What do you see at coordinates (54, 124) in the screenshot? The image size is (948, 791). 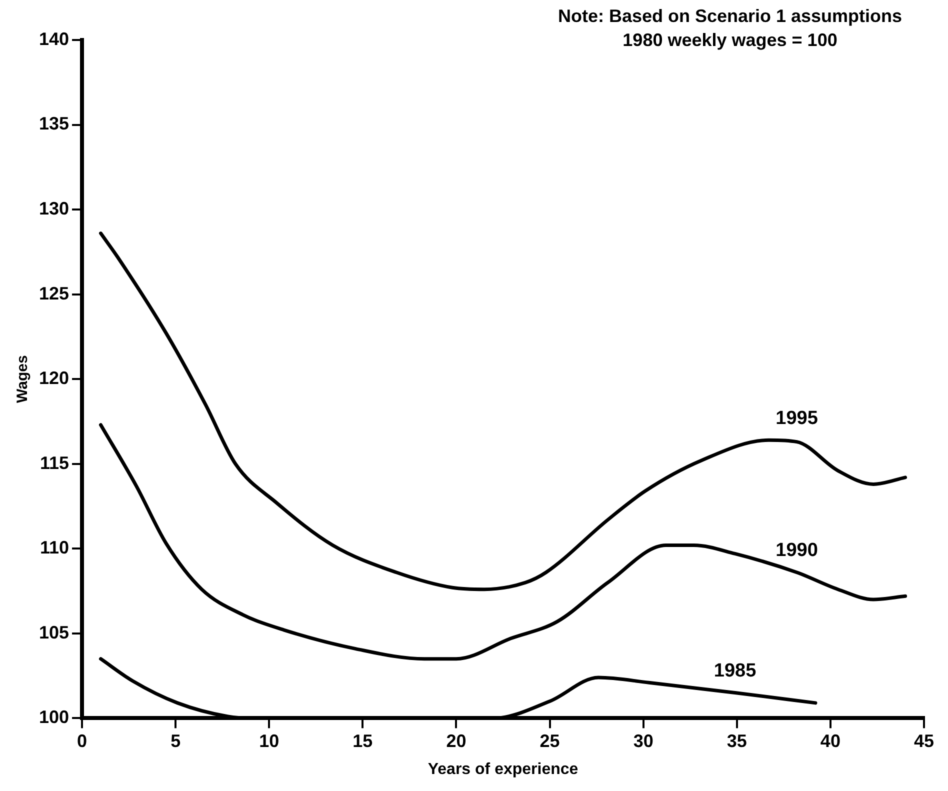 I see `y-tick-label: 135` at bounding box center [54, 124].